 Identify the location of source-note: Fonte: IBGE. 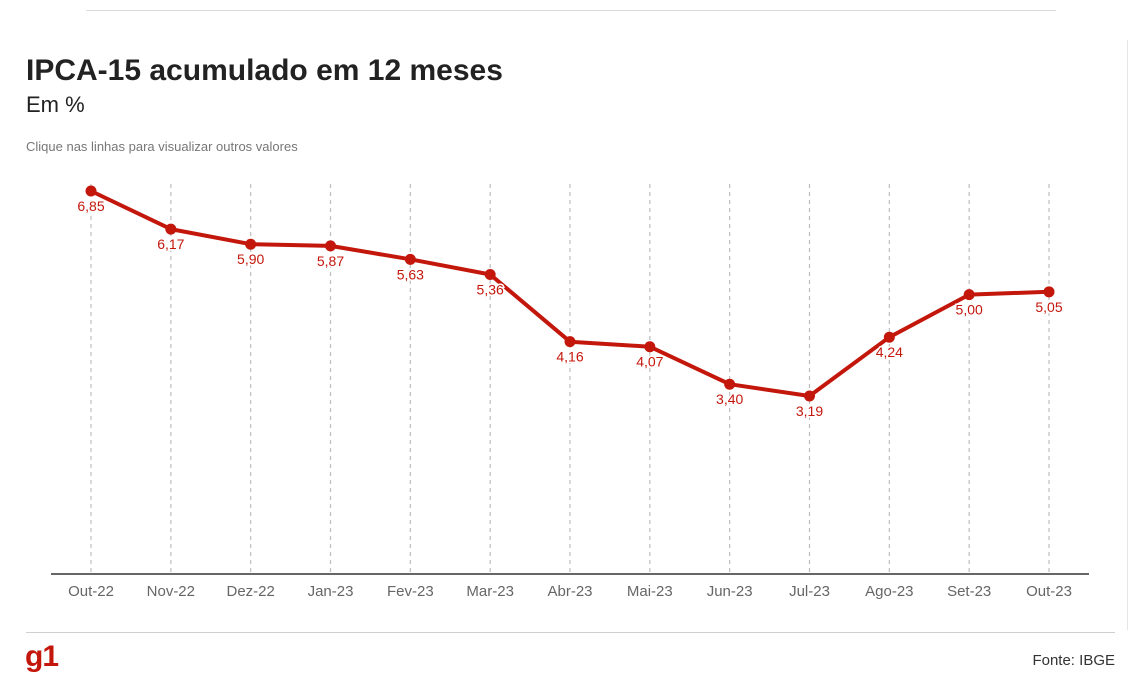
(1073, 660).